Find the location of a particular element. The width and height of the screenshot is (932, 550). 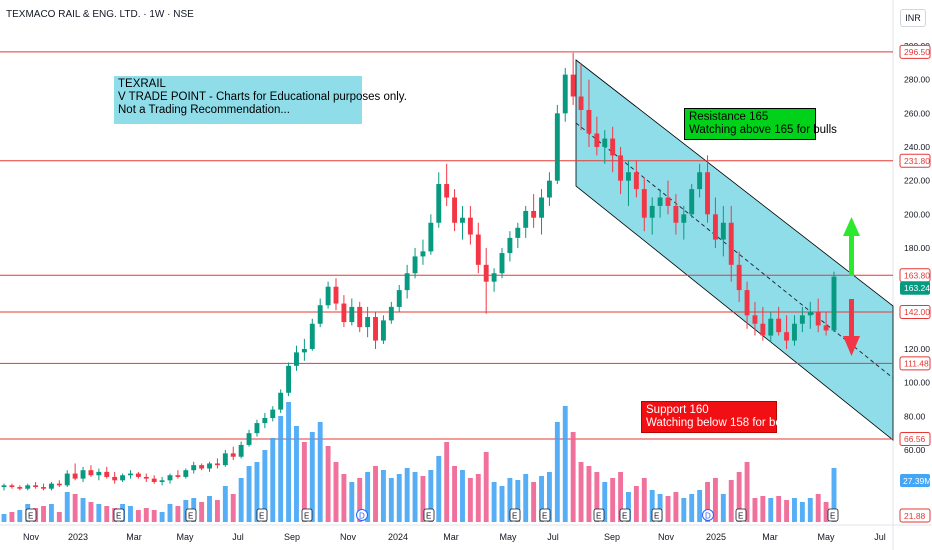

x-tick-0: Nov is located at coordinates (31, 537).